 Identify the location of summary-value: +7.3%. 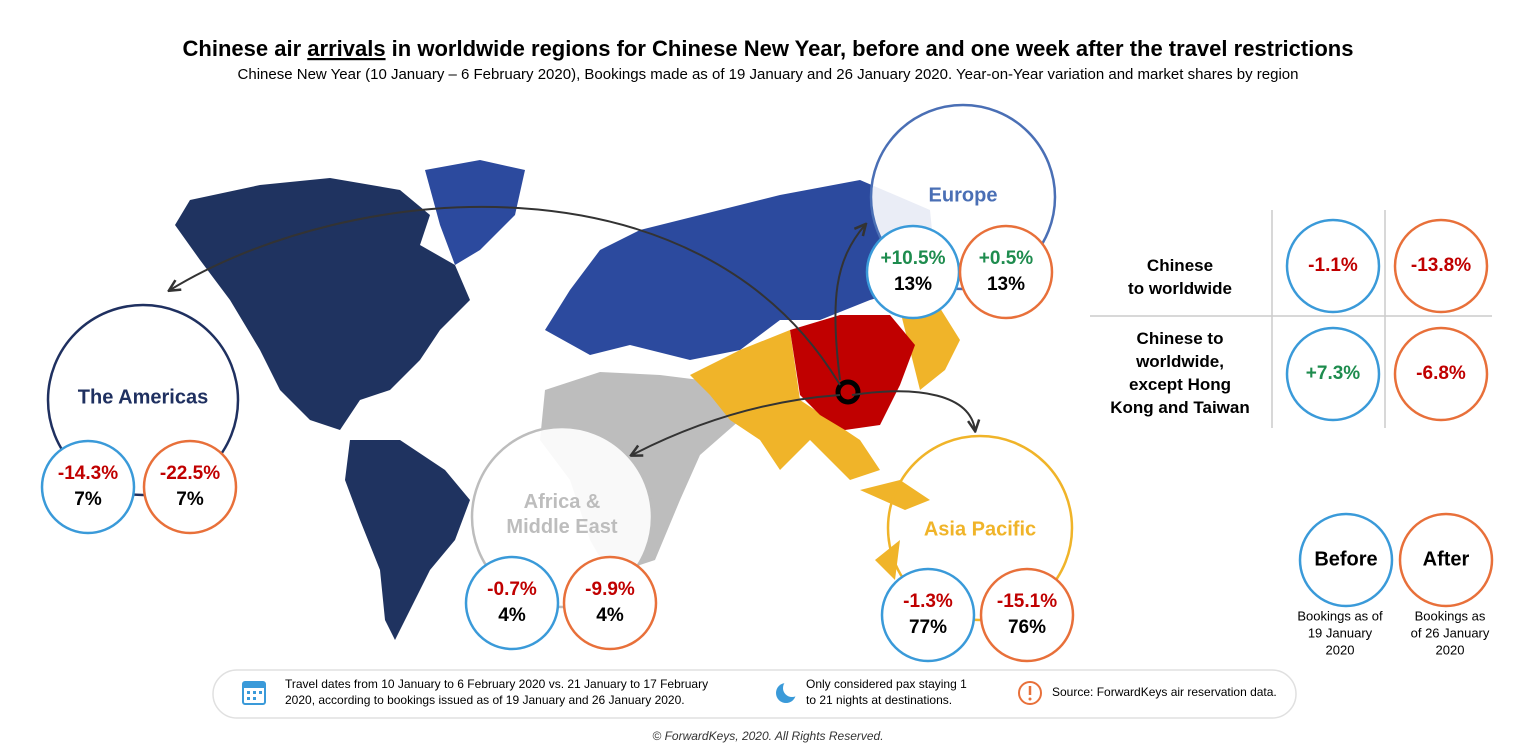
(1333, 373).